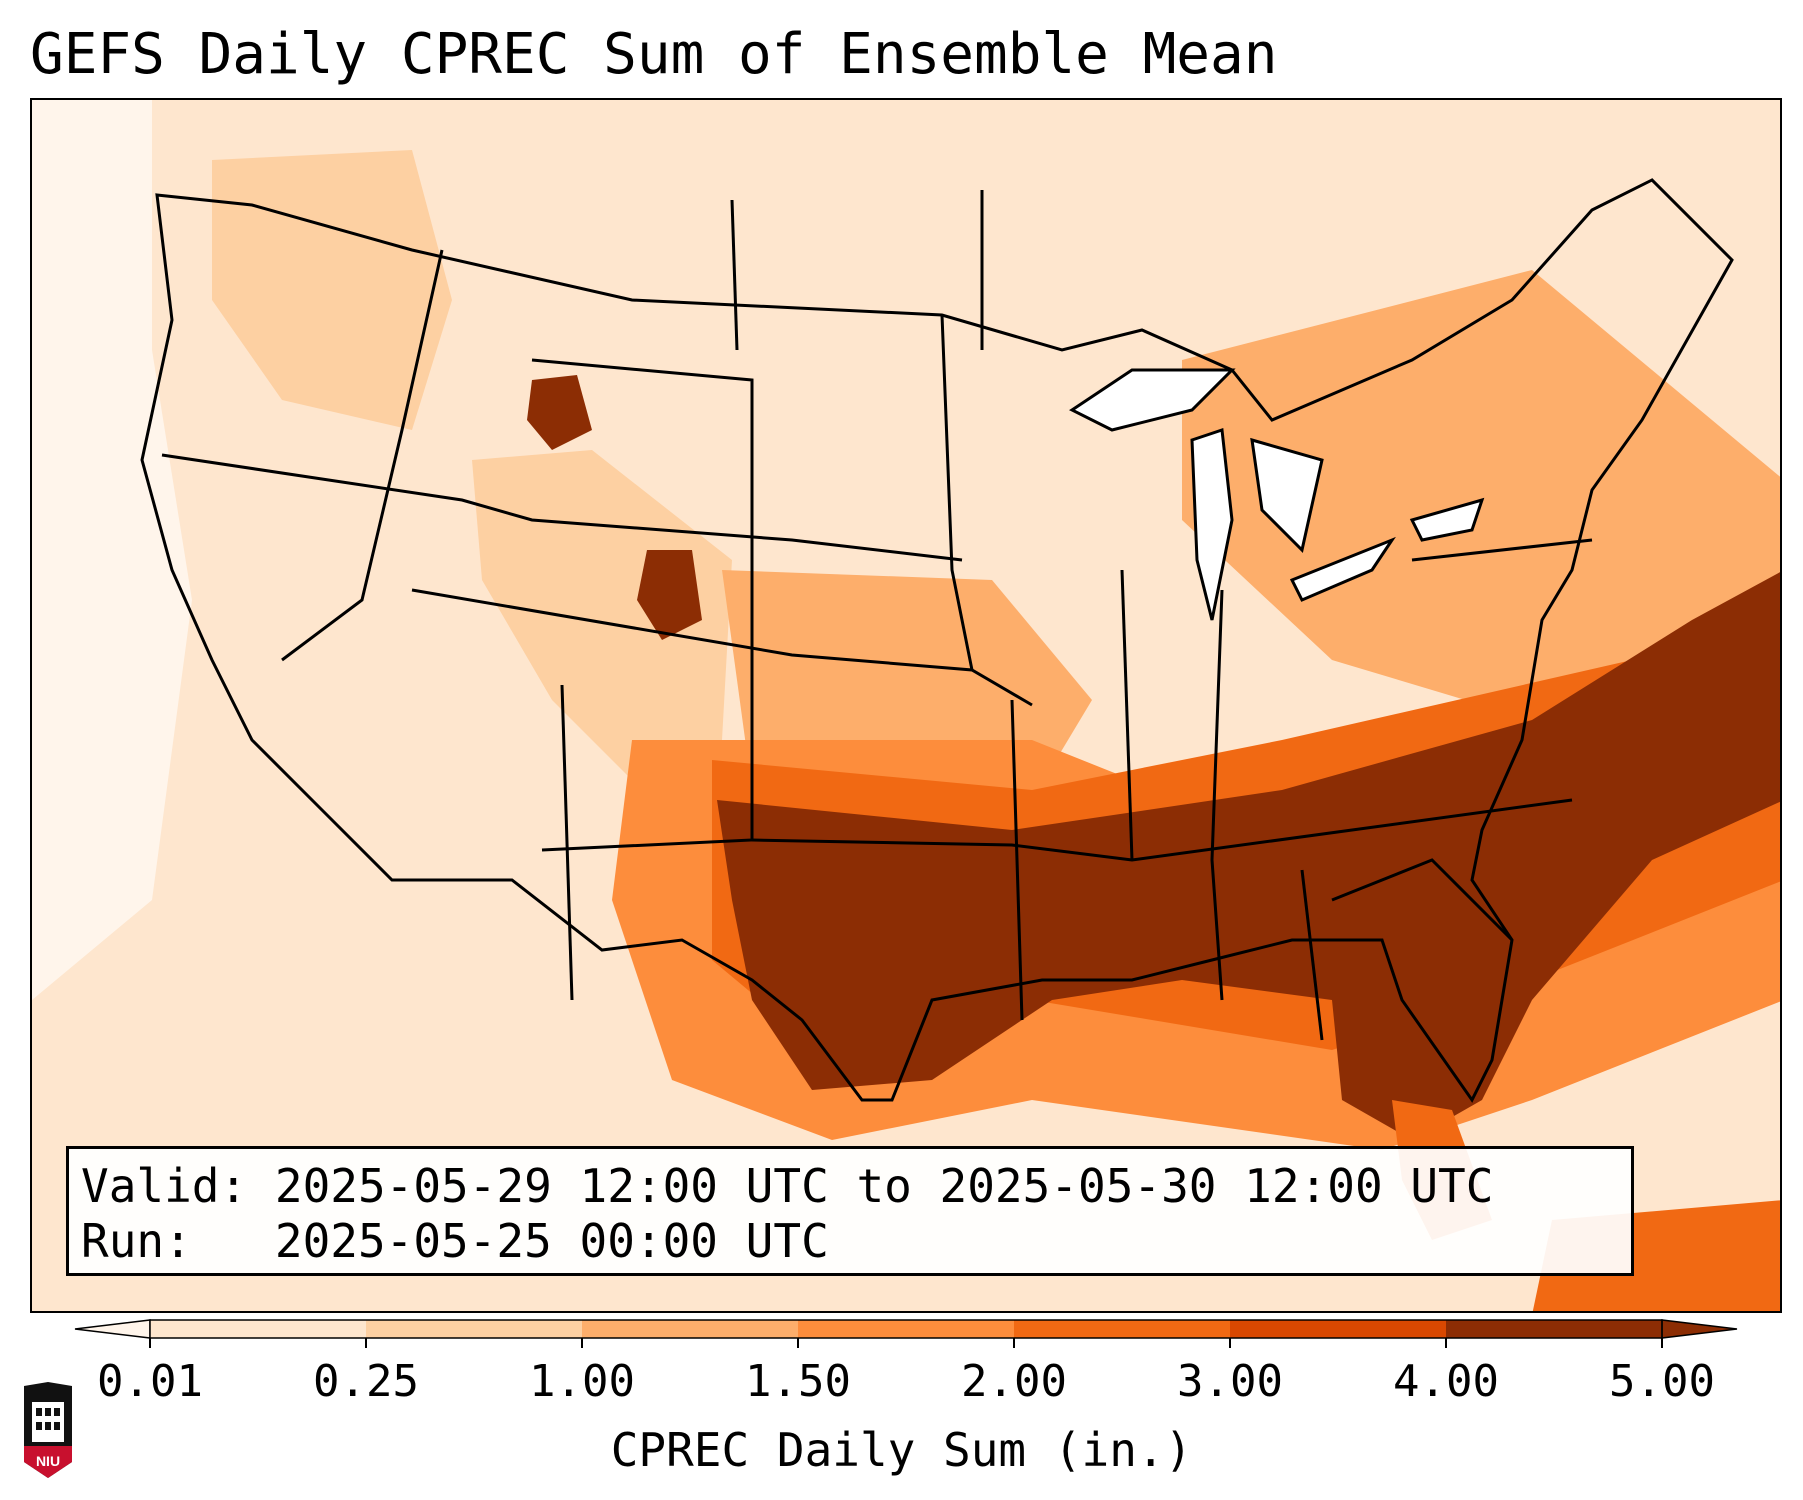 This screenshot has height=1500, width=1803. Describe the element at coordinates (366, 1381) in the screenshot. I see `colorbar-tick-label: 0.25` at that location.